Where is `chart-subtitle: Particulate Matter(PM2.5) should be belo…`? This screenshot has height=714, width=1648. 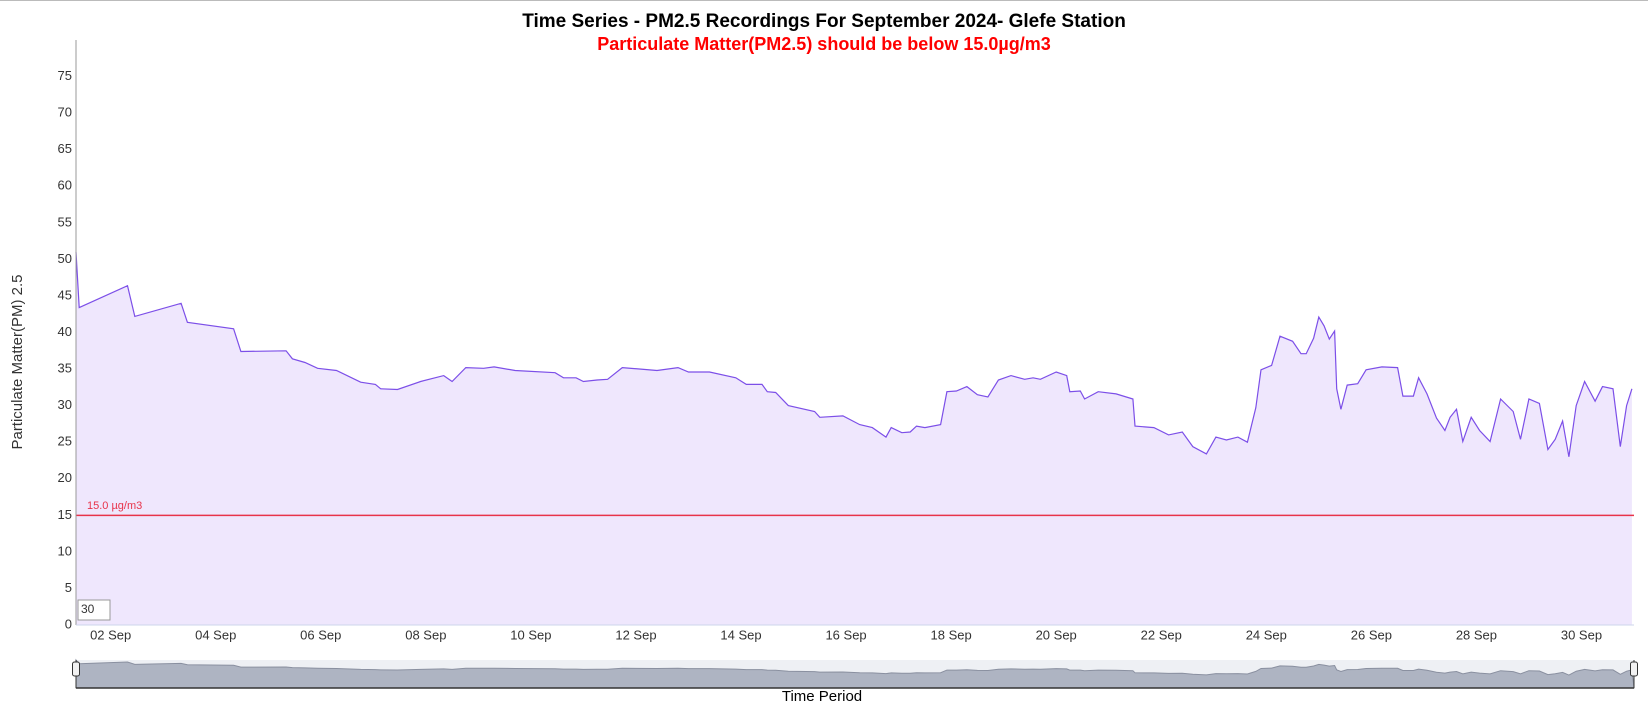
chart-subtitle: Particulate Matter(PM2.5) should be belo… is located at coordinates (823, 44).